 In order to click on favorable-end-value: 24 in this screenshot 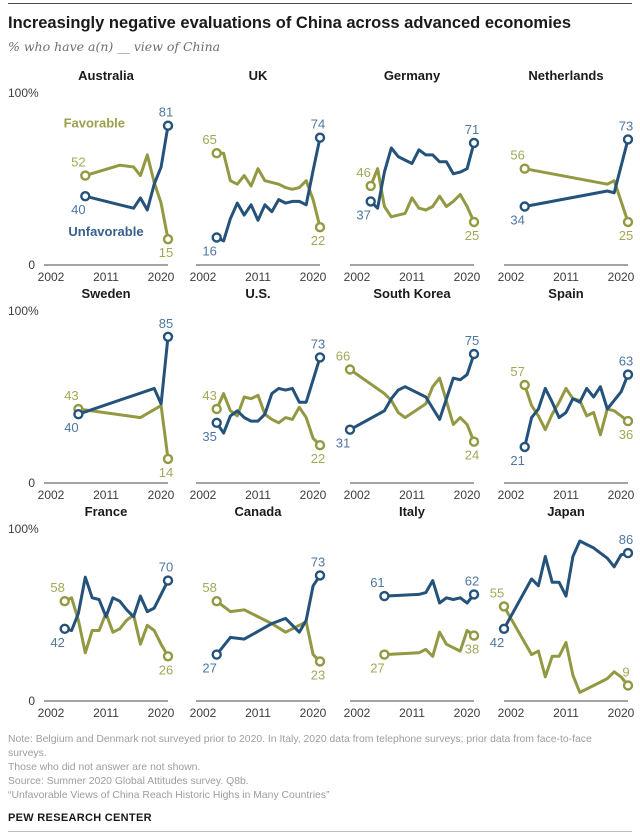, I will do `click(472, 455)`.